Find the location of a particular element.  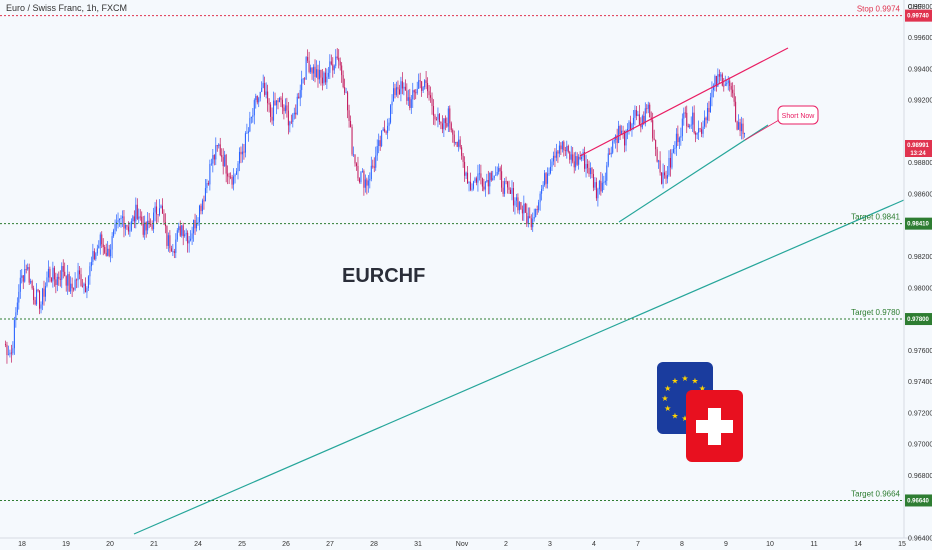

x-tick-label: 26 is located at coordinates (286, 544).